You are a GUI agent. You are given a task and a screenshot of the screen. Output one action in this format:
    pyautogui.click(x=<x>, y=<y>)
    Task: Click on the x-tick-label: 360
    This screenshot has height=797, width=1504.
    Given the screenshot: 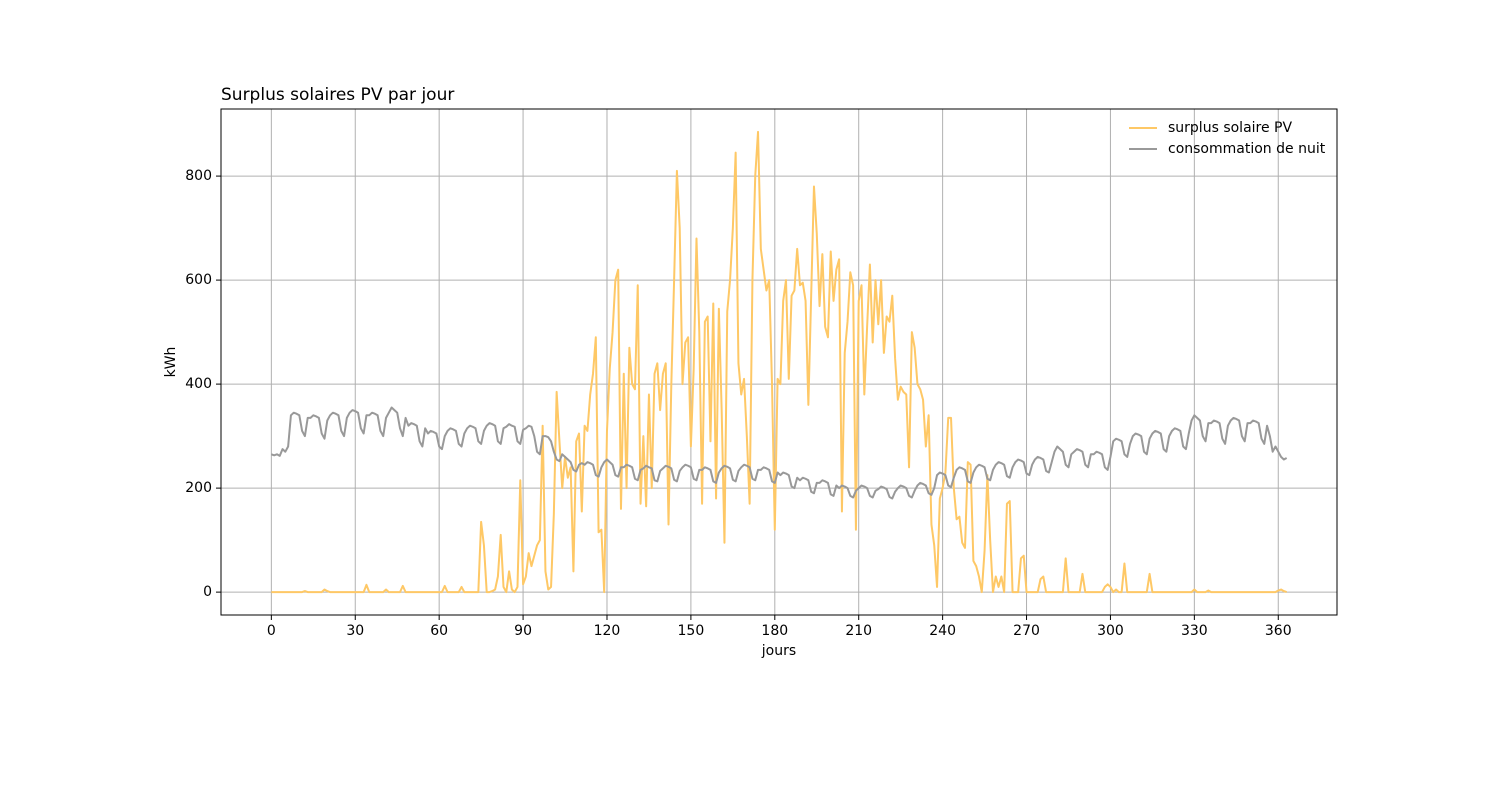 What is the action you would take?
    pyautogui.click(x=1278, y=631)
    